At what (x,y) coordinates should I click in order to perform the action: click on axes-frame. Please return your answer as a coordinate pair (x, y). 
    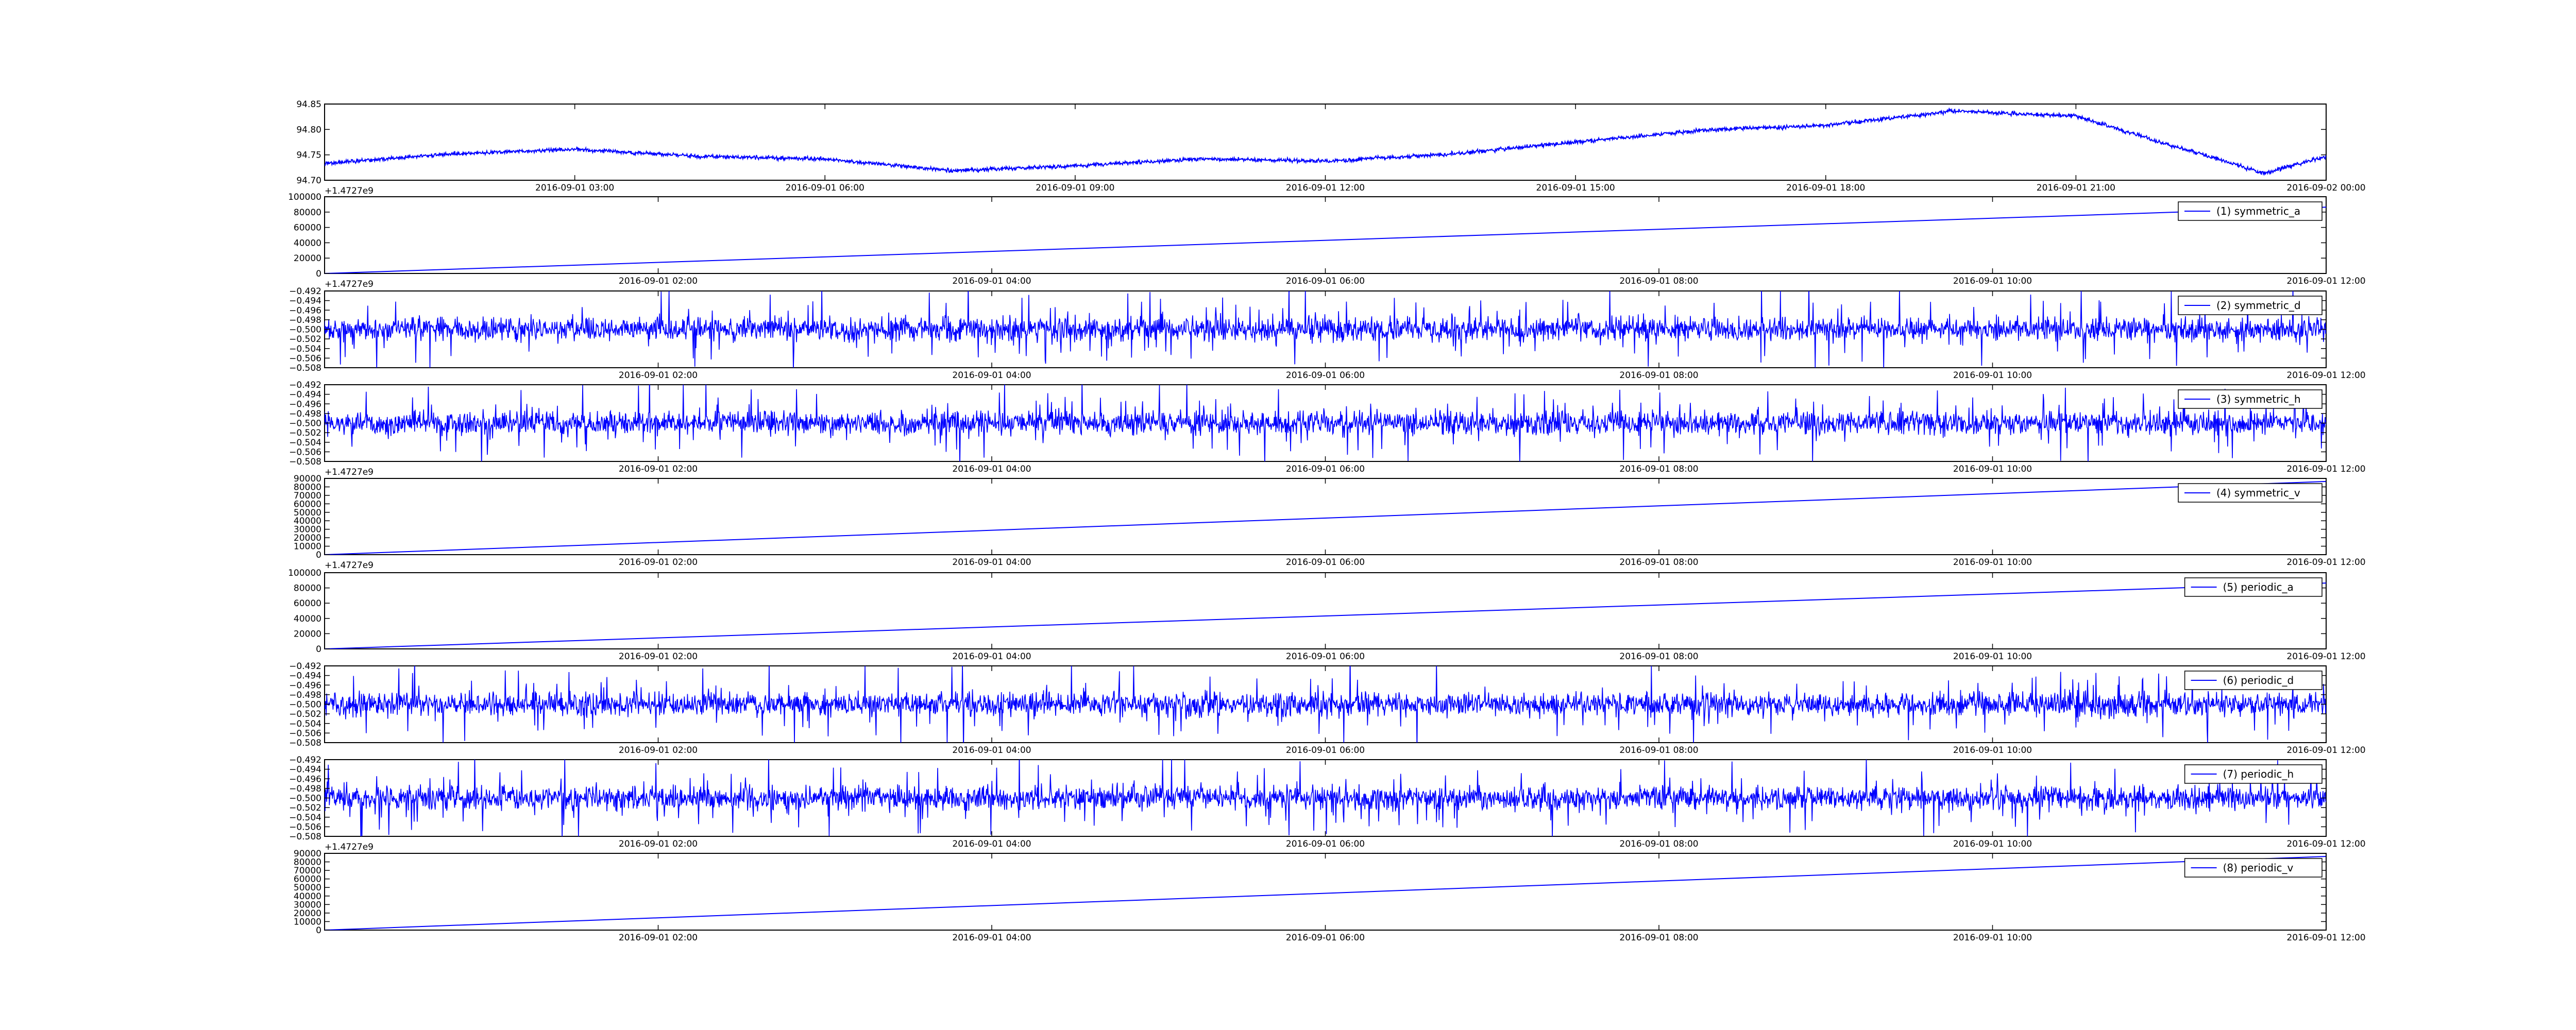
    Looking at the image, I should click on (1325, 235).